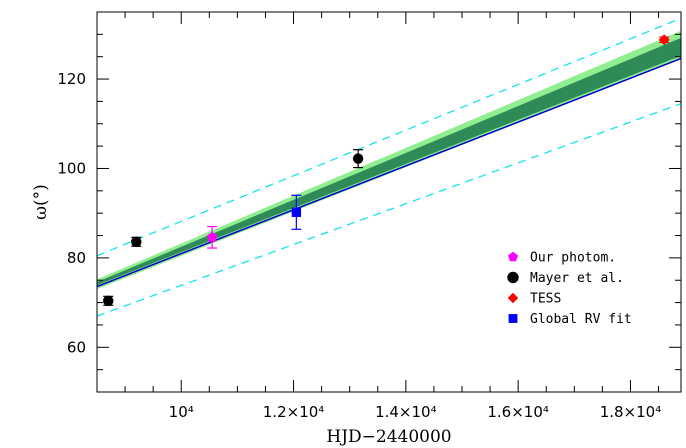  I want to click on y-tick-label: 60, so click(76, 347).